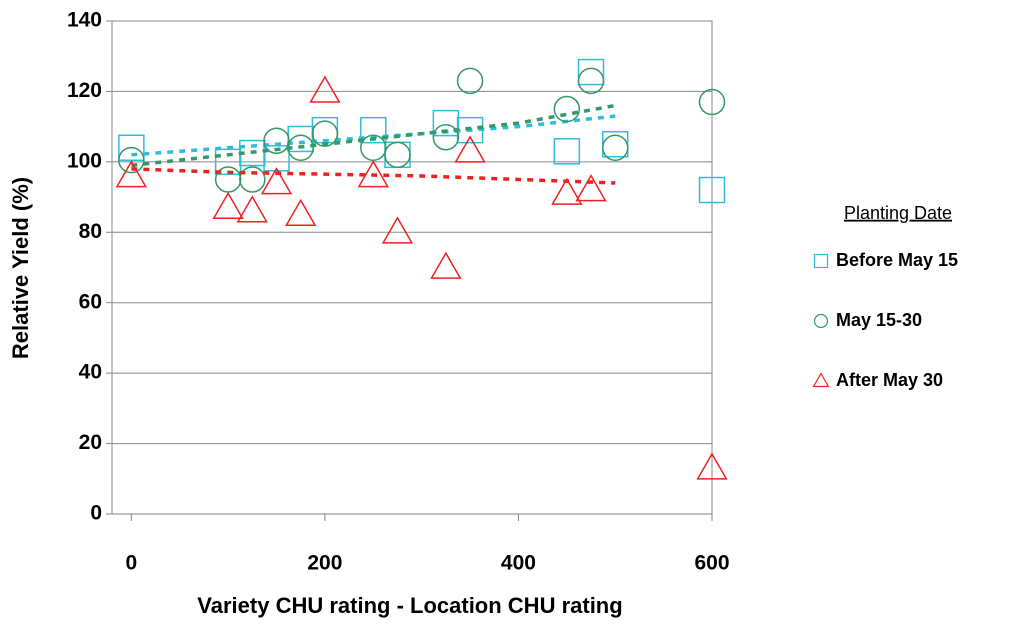 The width and height of the screenshot is (1019, 632). What do you see at coordinates (889, 380) in the screenshot?
I see `legend-label: After May 30` at bounding box center [889, 380].